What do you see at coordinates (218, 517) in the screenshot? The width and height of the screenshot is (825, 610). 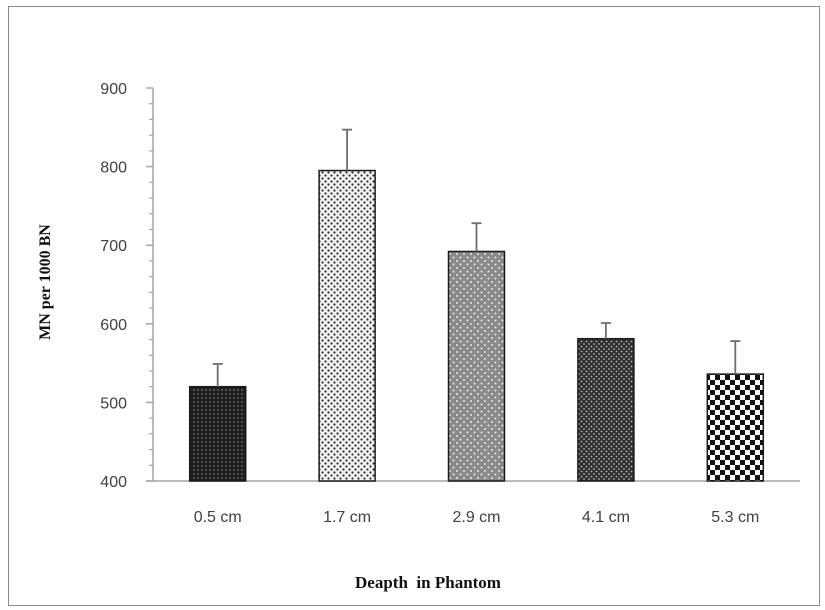 I see `x-tick-label: 0.5 cm` at bounding box center [218, 517].